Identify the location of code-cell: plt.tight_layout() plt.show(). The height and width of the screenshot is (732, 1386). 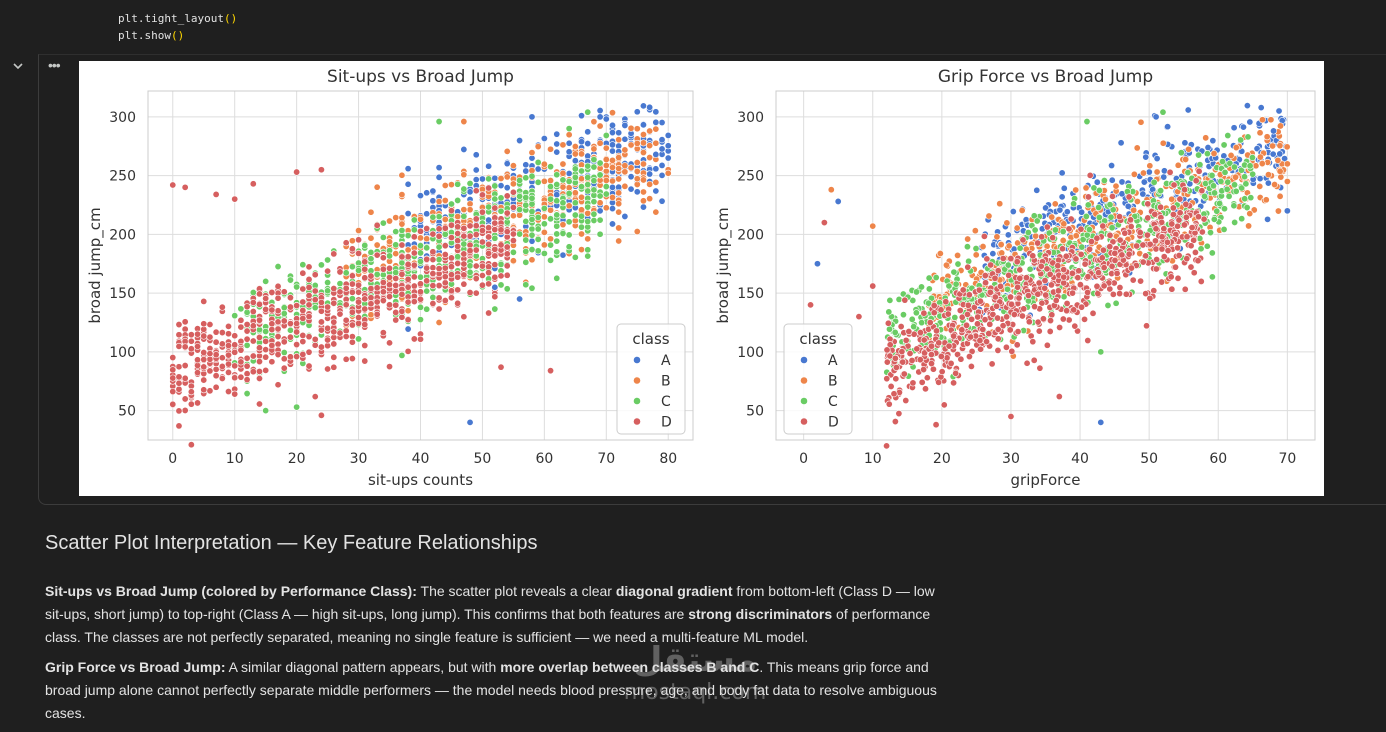
(712, 27).